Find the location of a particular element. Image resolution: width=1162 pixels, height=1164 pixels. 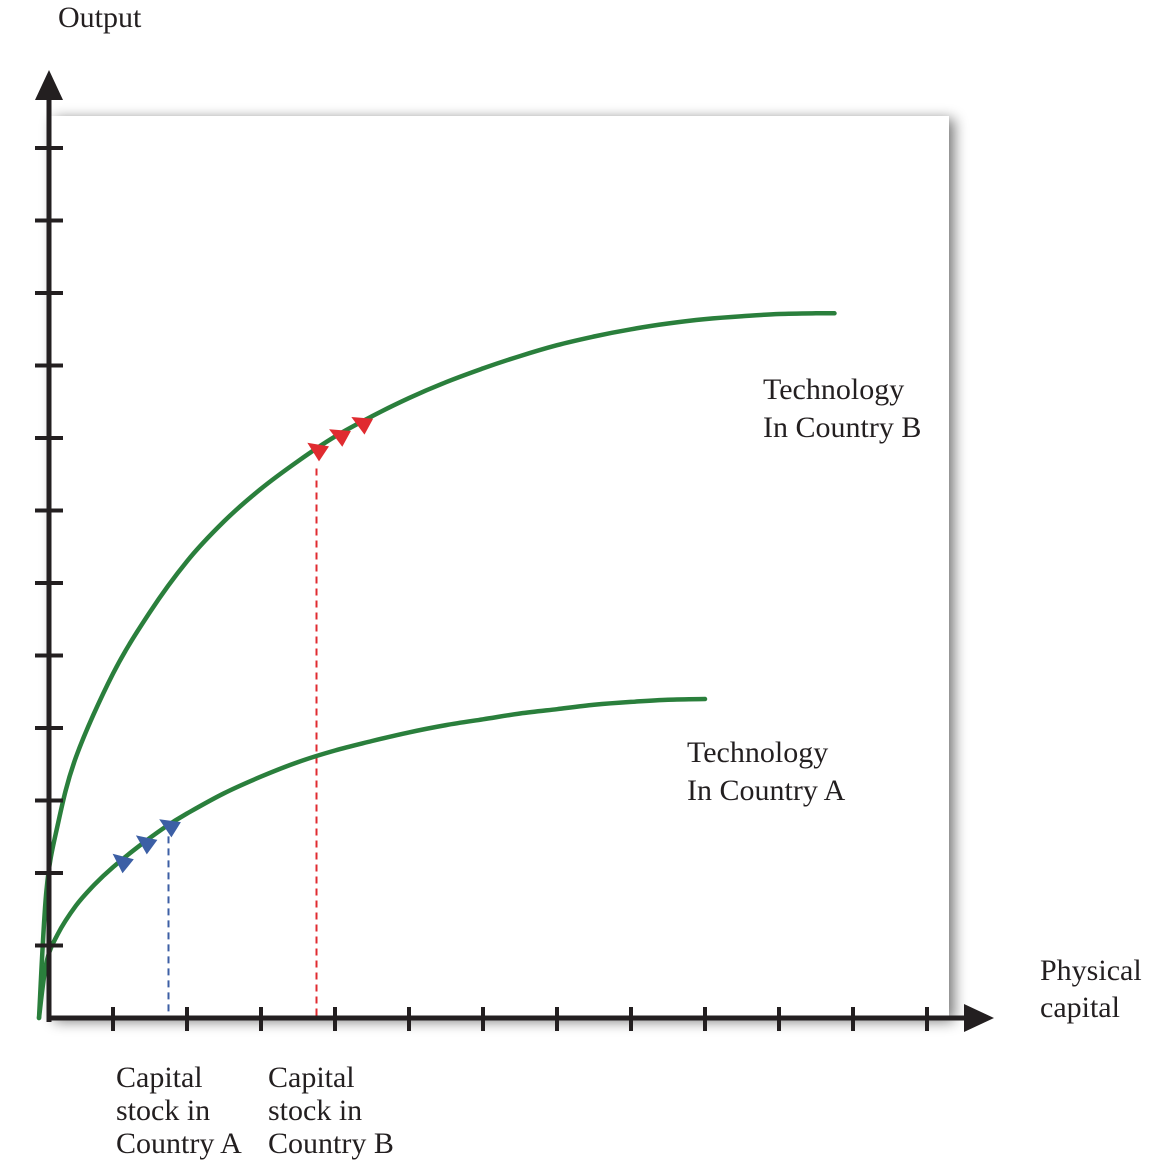

annotation-line: Country B is located at coordinates (331, 1143).